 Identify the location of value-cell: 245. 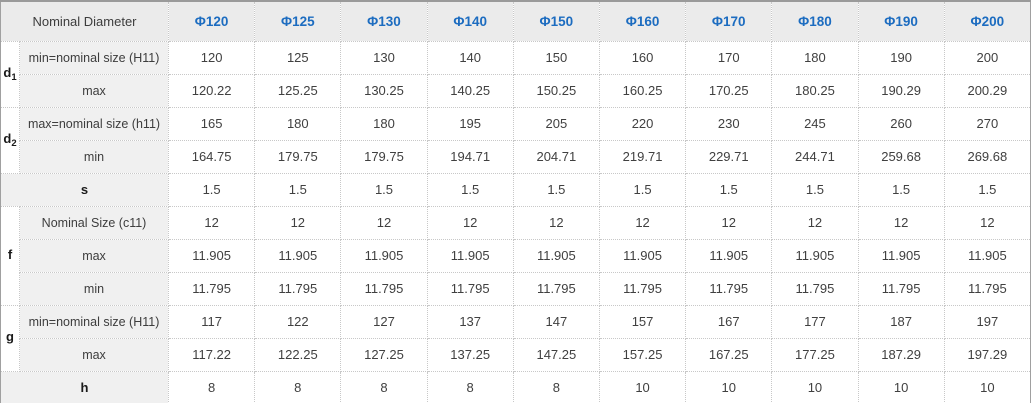
(815, 123).